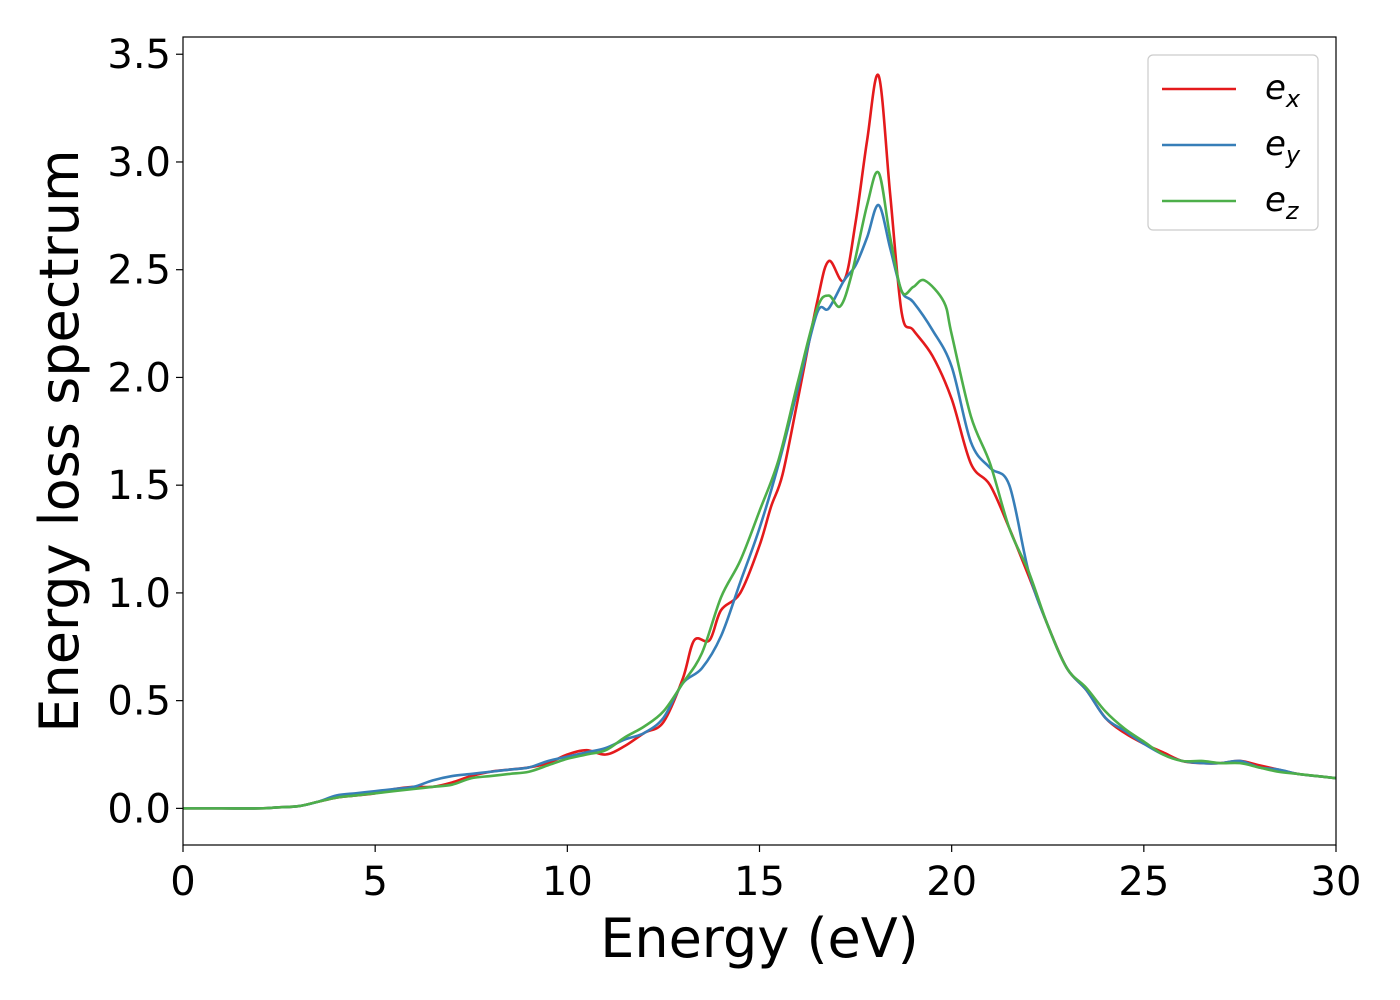 Image resolution: width=1400 pixels, height=1000 pixels. I want to click on legend-label-ey: ey, so click(1283, 146).